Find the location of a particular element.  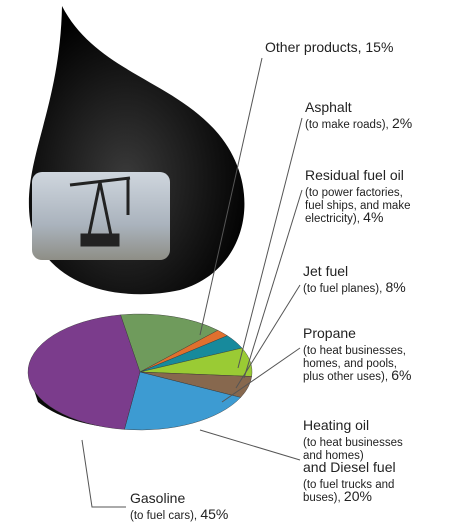

label-text: and homes) is located at coordinates (333, 456).